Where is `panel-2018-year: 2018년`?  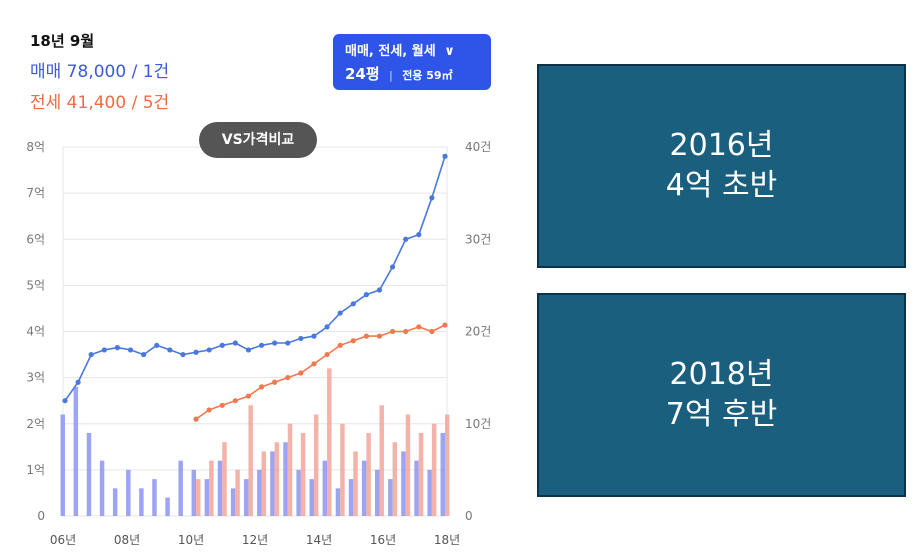 panel-2018-year: 2018년 is located at coordinates (721, 374).